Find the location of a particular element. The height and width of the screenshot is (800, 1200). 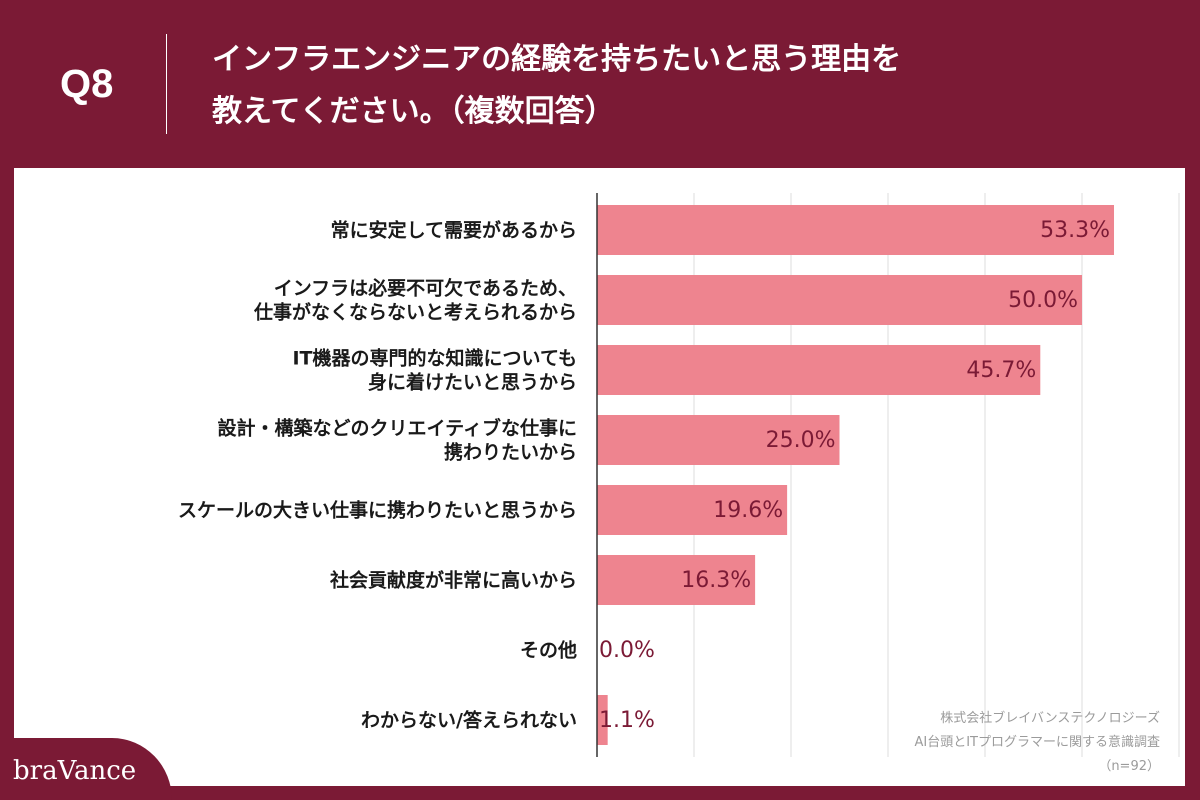

title-line-1: インフラエンジニアの経験を持ちたいと思う理由を is located at coordinates (557, 59).